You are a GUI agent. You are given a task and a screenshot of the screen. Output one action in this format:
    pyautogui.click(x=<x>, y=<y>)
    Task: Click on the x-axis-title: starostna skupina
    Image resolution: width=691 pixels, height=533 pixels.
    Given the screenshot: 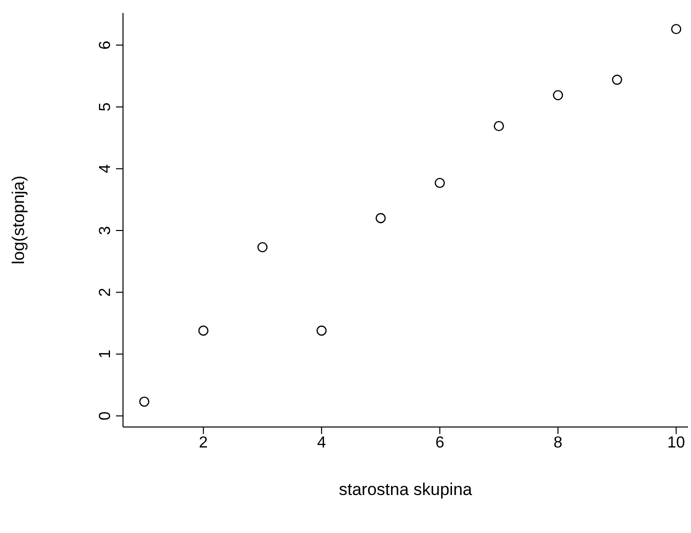 What is the action you would take?
    pyautogui.click(x=405, y=489)
    